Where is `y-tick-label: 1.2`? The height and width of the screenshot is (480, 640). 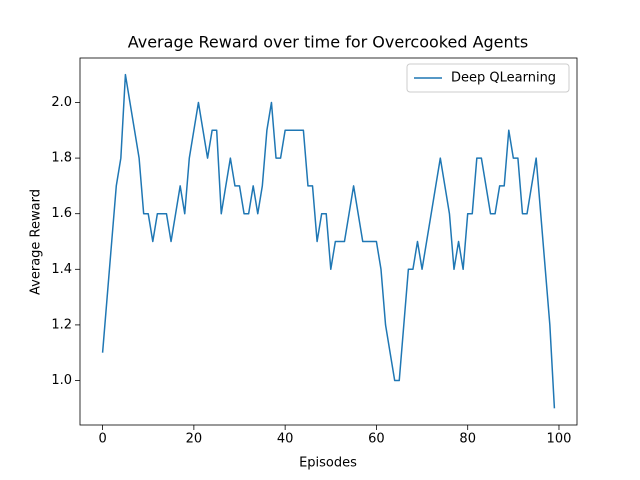
y-tick-label: 1.2 is located at coordinates (61, 324).